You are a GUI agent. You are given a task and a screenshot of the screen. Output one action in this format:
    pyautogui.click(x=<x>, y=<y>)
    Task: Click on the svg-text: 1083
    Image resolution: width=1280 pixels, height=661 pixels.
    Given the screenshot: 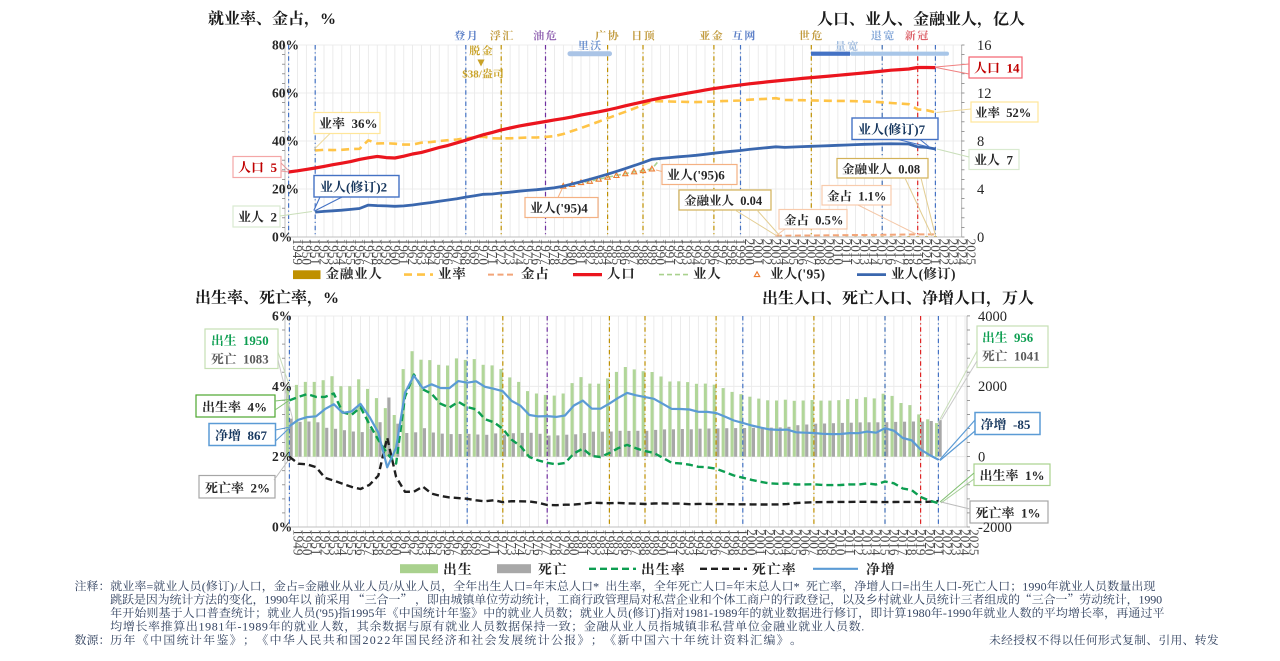 What is the action you would take?
    pyautogui.click(x=256, y=360)
    